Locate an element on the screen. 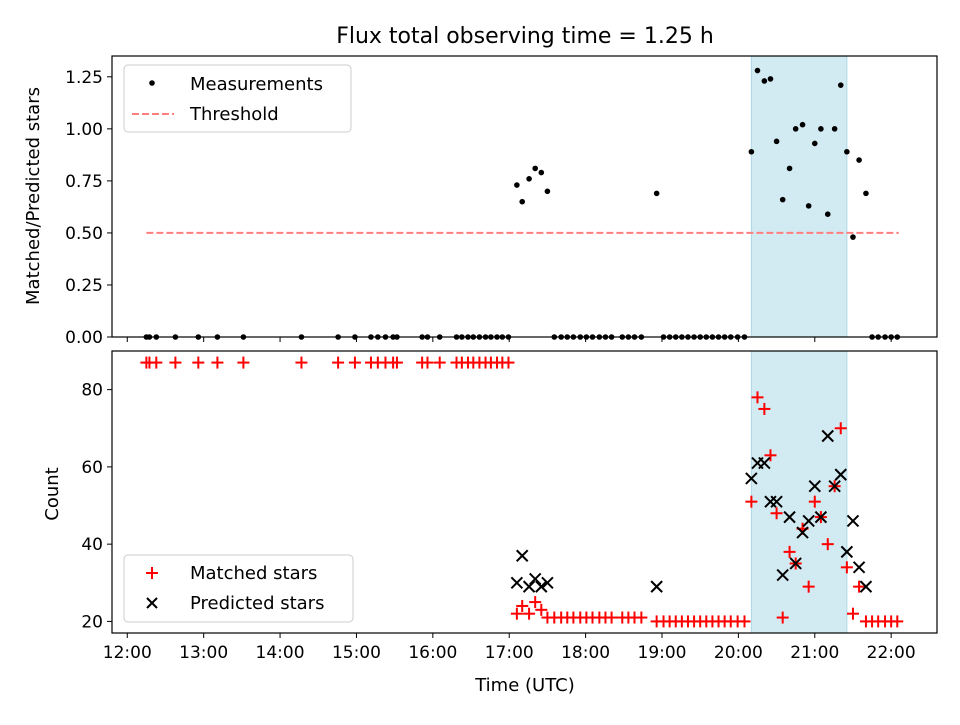  legend-label-matched: Matched stars is located at coordinates (253, 573).